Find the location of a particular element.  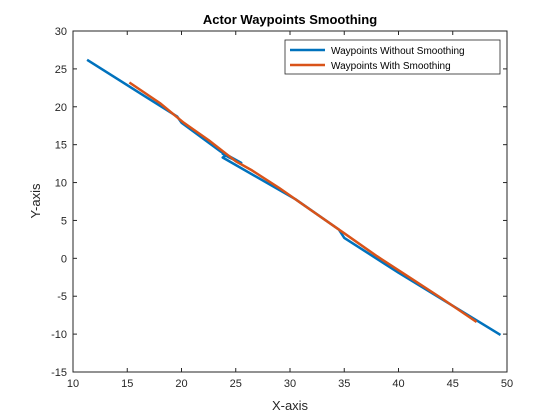

y-tick-label: -5 is located at coordinates (62, 297).